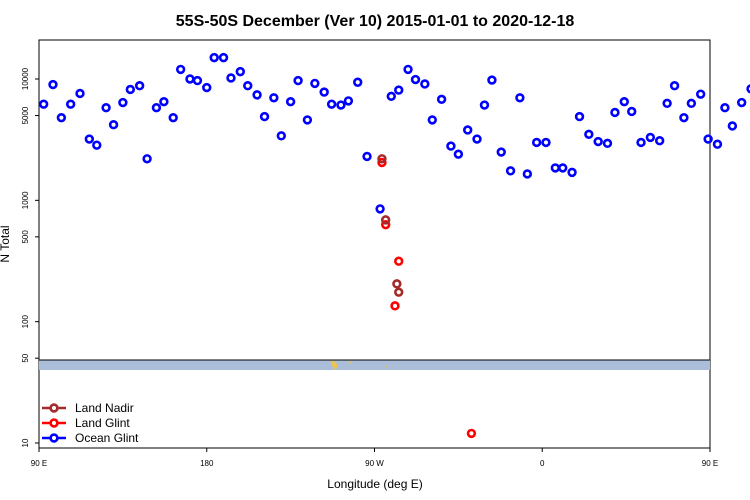  Describe the element at coordinates (374, 484) in the screenshot. I see `x-axis-label: Longitude (deg E)` at that location.